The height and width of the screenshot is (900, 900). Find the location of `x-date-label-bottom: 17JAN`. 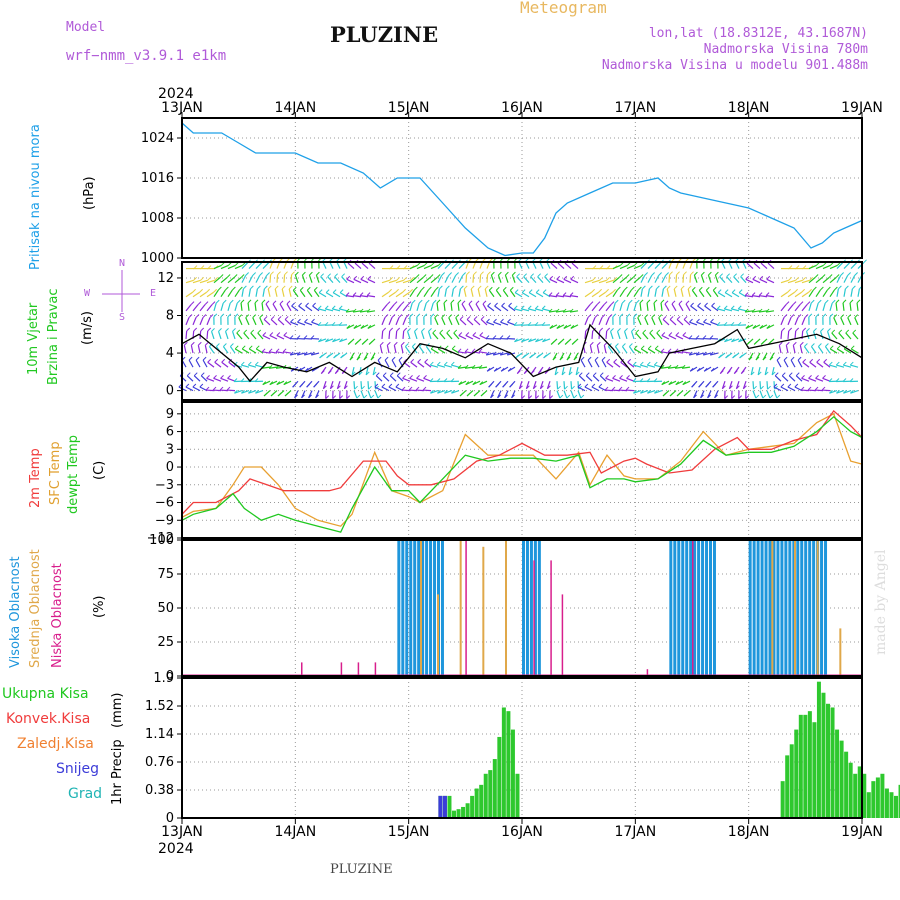

x-date-label-bottom: 17JAN is located at coordinates (635, 832).